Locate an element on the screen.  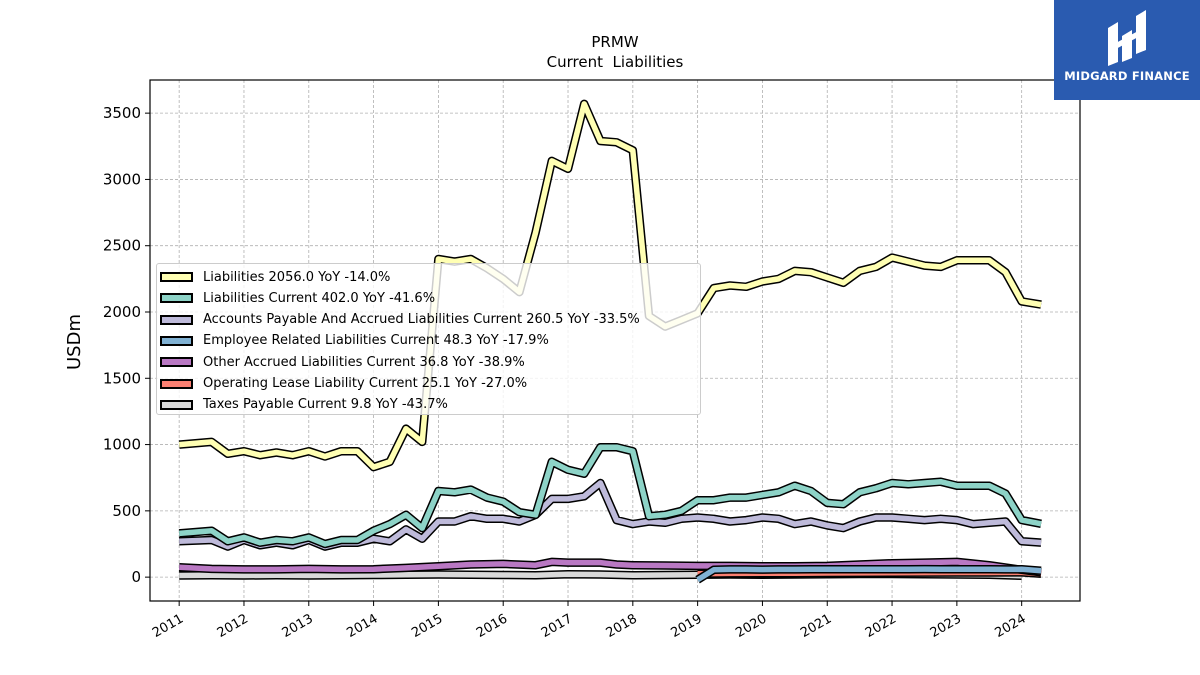
legend-label: Liabilities Current 402.0 YoY -41.6% is located at coordinates (319, 298).